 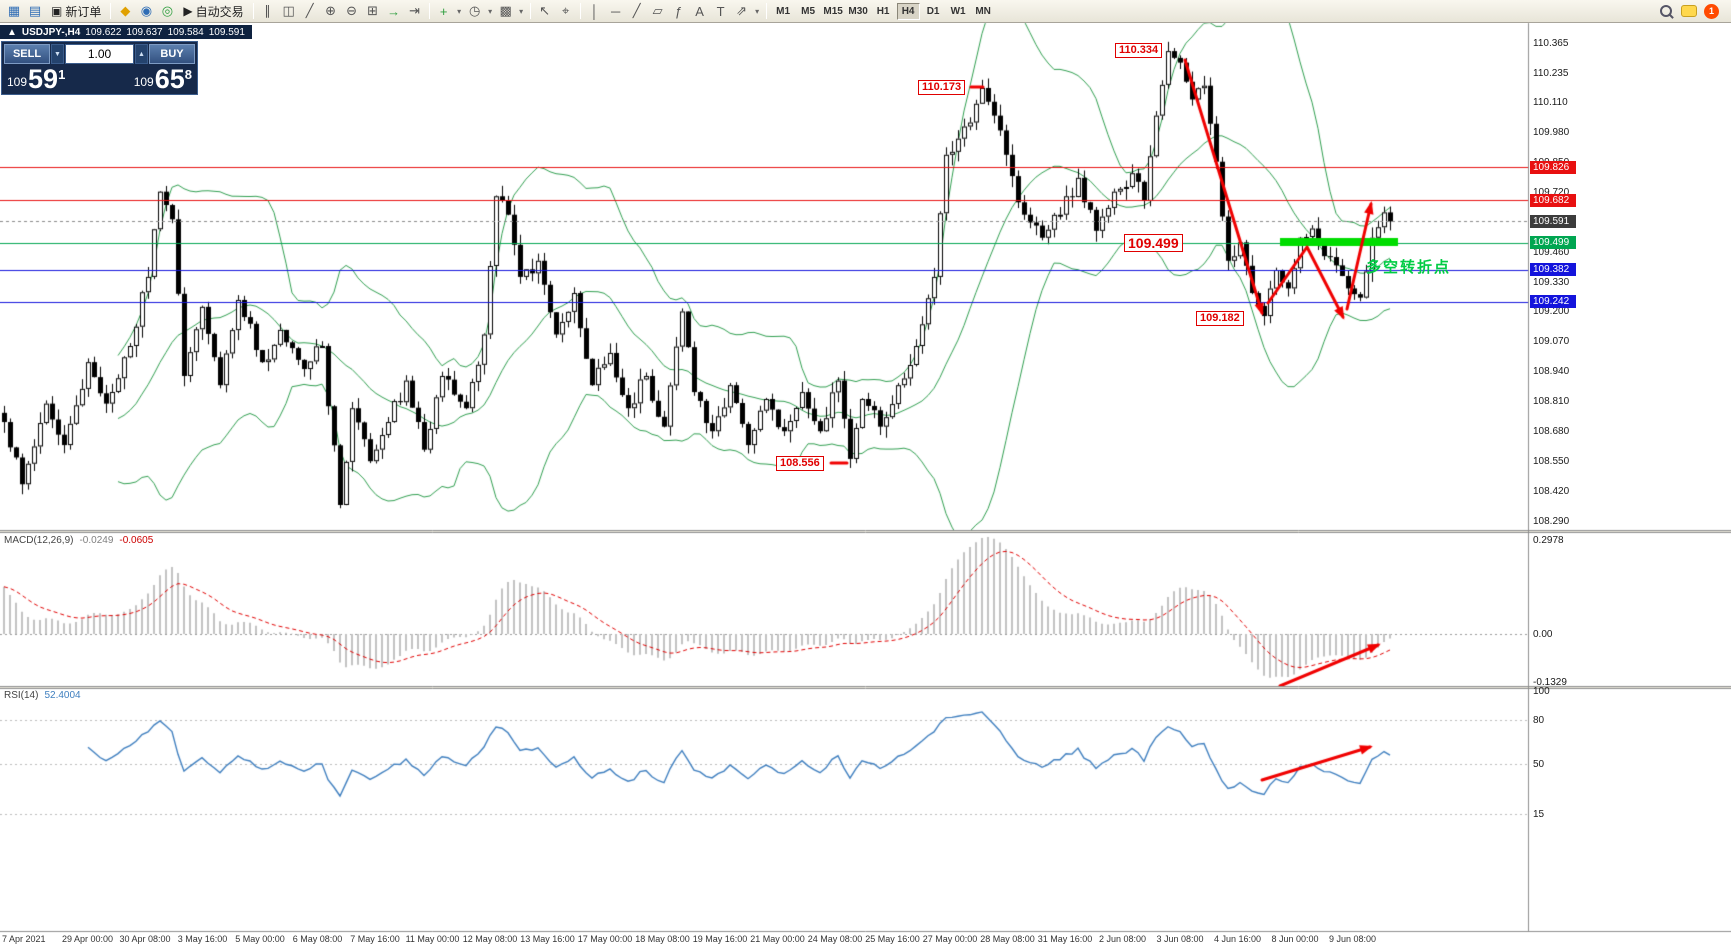 What do you see at coordinates (800, 463) in the screenshot?
I see `price-annotation: 108.556` at bounding box center [800, 463].